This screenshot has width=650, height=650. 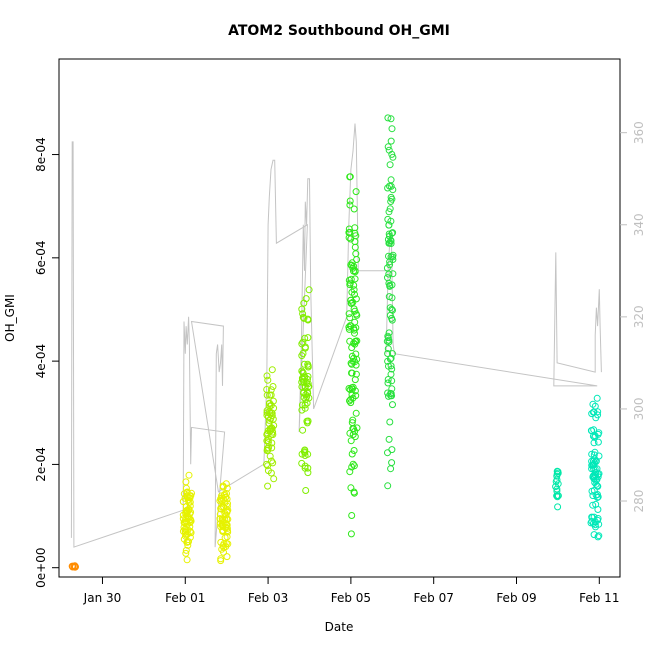 What do you see at coordinates (639, 501) in the screenshot?
I see `y2-tick-label: 280` at bounding box center [639, 501].